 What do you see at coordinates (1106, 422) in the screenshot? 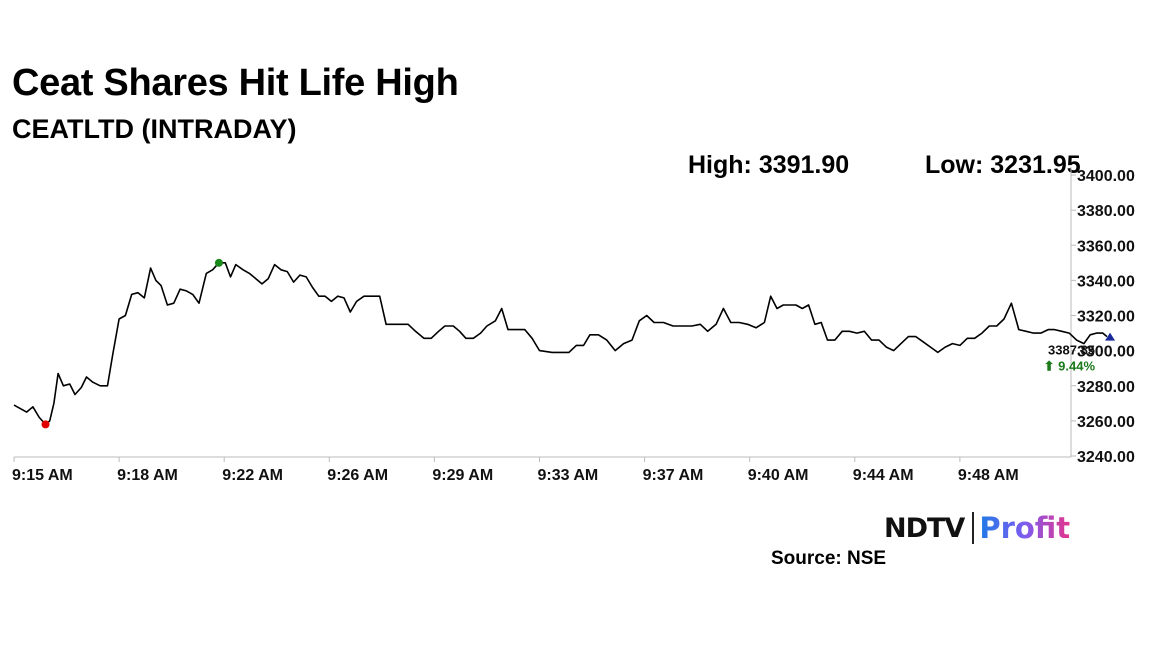
I see `y-tick-label: 3260.00` at bounding box center [1106, 422].